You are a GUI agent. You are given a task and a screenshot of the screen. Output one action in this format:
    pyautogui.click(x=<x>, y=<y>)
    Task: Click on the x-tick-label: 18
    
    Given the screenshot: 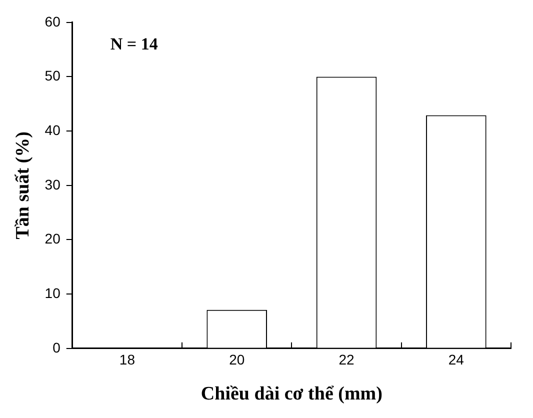 What is the action you would take?
    pyautogui.click(x=127, y=360)
    